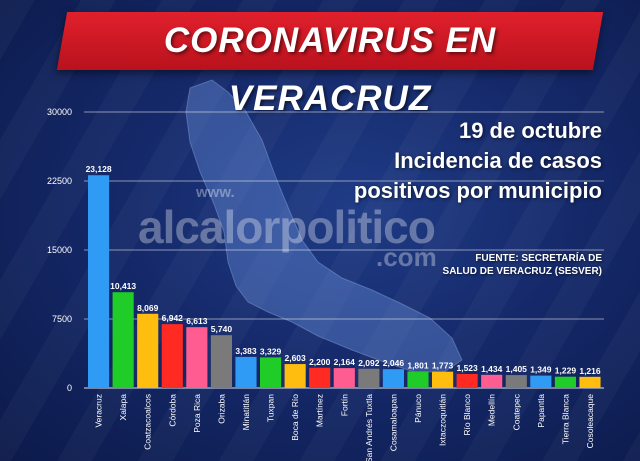 This screenshot has height=461, width=640. Describe the element at coordinates (443, 420) in the screenshot. I see `category-label: Ixtaczoquitlán` at that location.